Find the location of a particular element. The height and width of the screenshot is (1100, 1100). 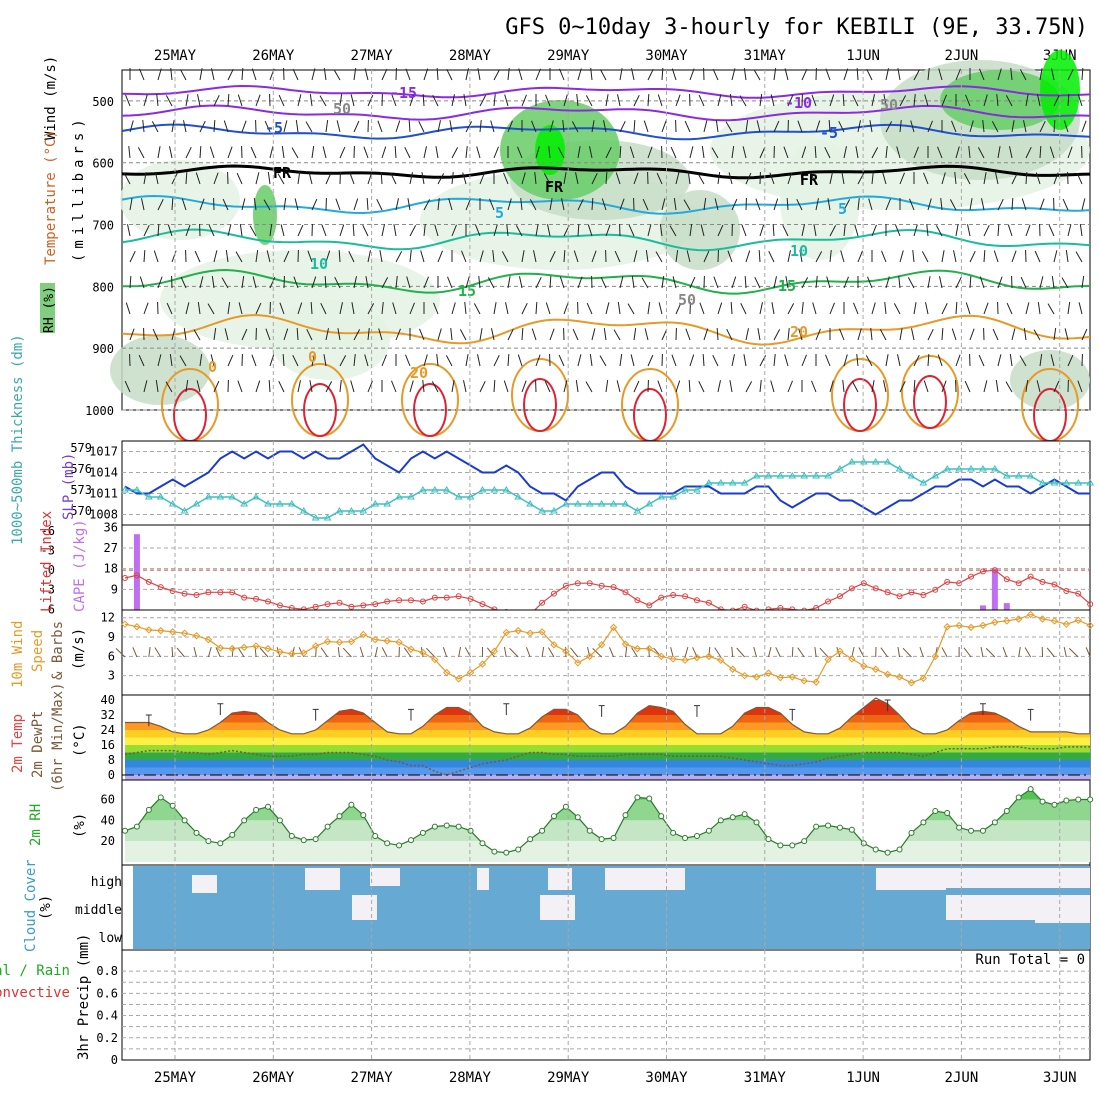

temp-line is located at coordinates (608, 716).